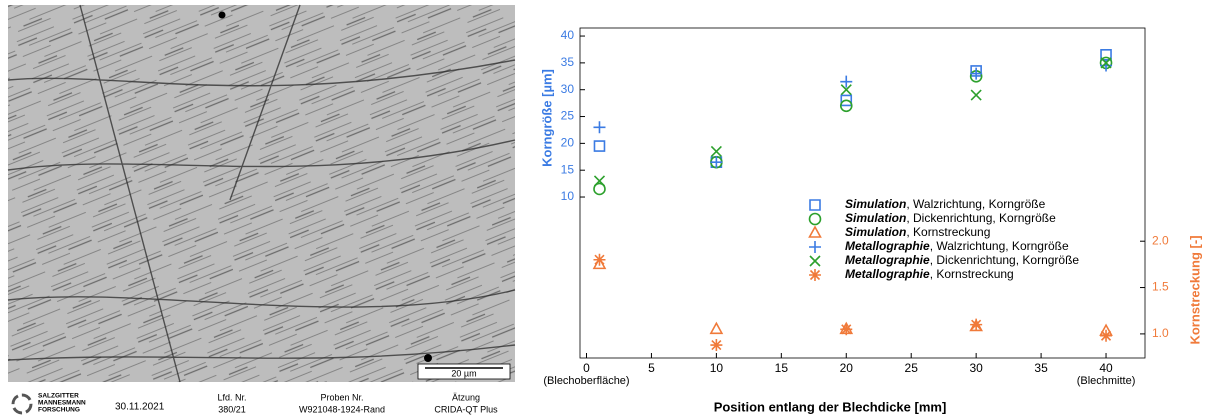 This screenshot has height=418, width=1210. Describe the element at coordinates (463, 373) in the screenshot. I see `scale-bar-label: 20 µm` at that location.